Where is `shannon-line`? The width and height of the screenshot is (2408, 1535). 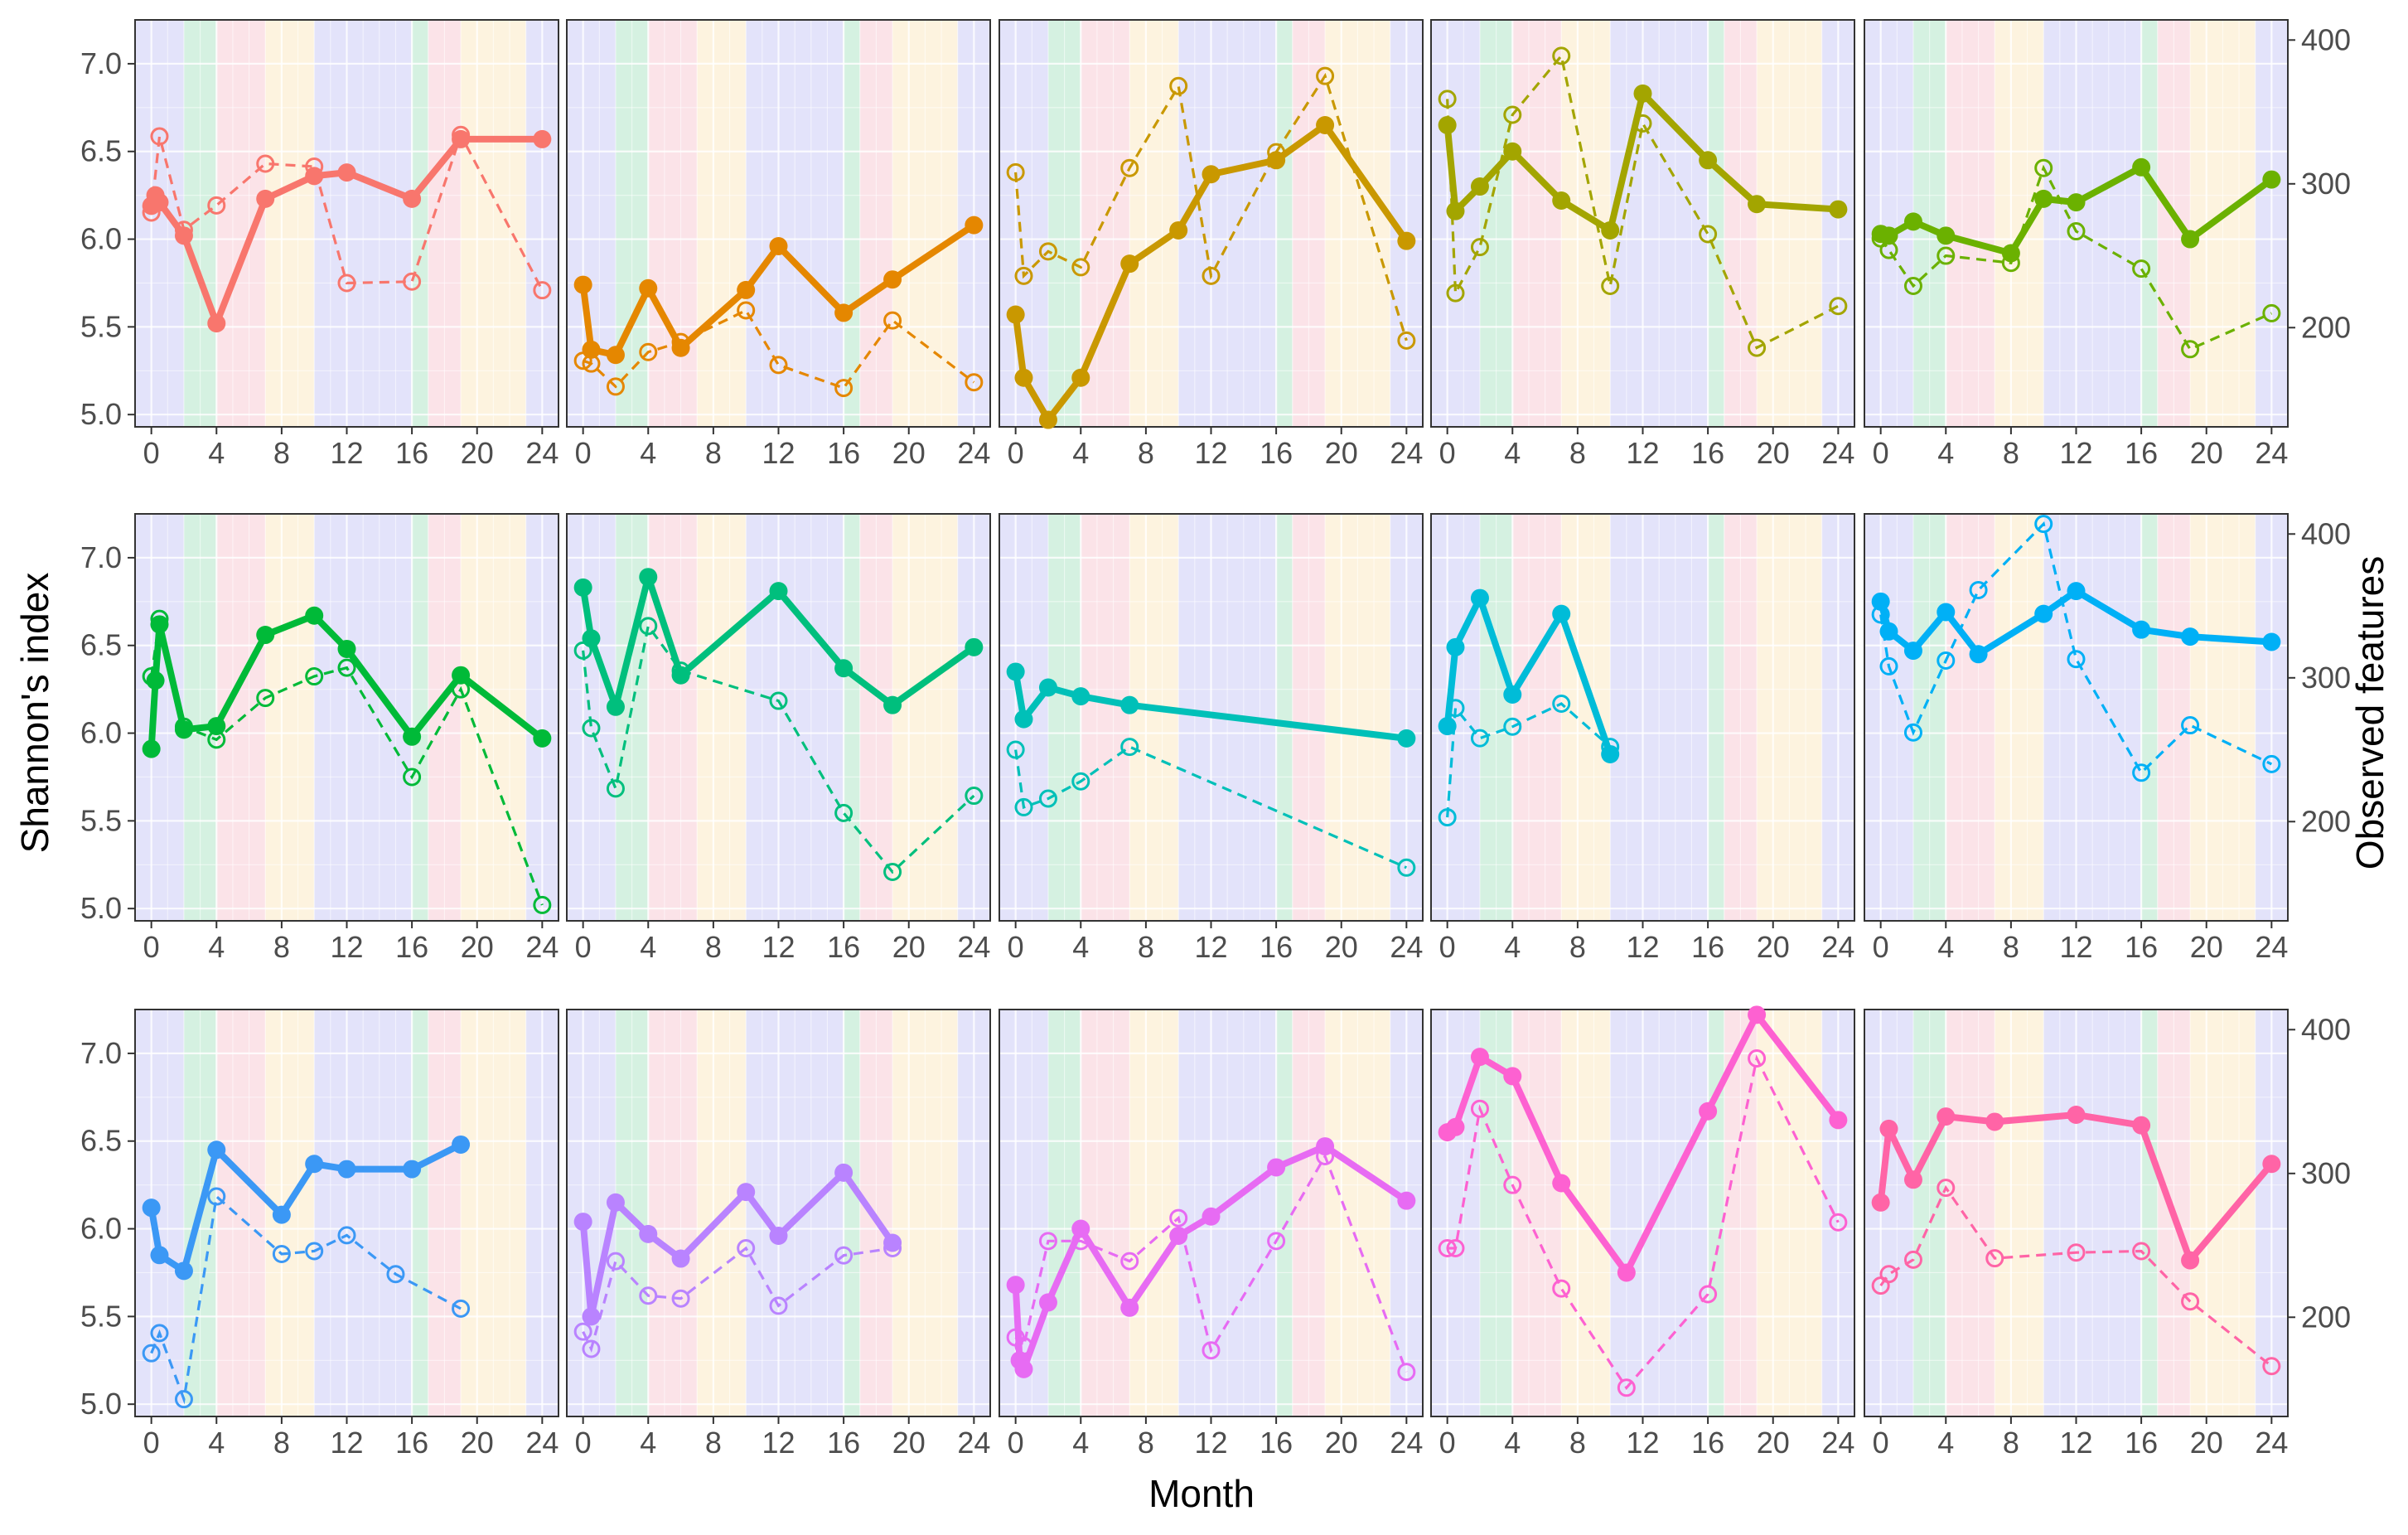
shannon-line is located at coordinates (2075, 623).